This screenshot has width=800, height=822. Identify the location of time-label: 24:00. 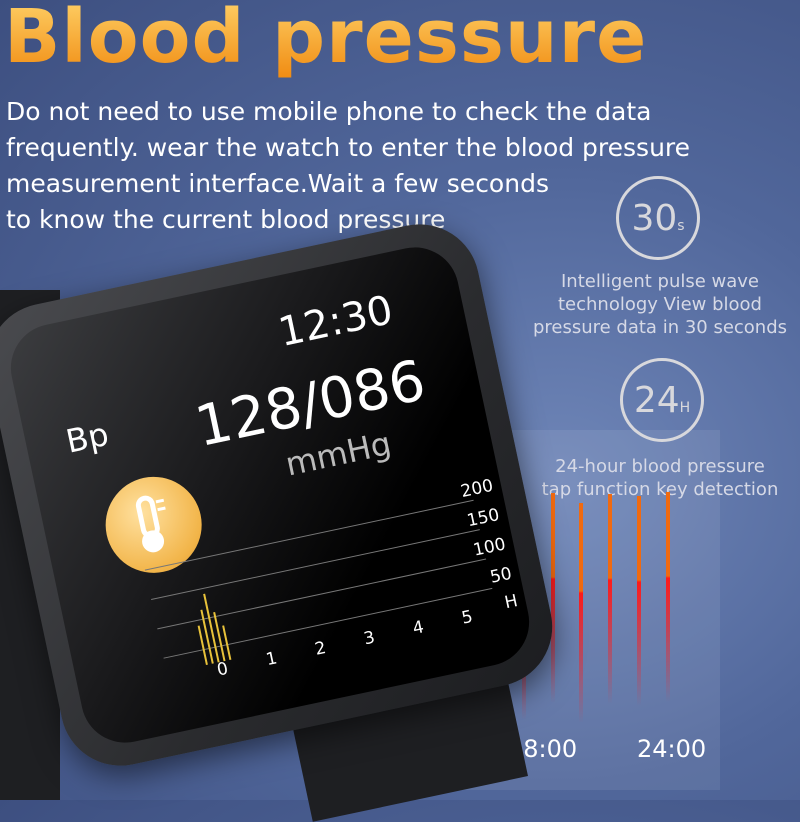
(672, 749).